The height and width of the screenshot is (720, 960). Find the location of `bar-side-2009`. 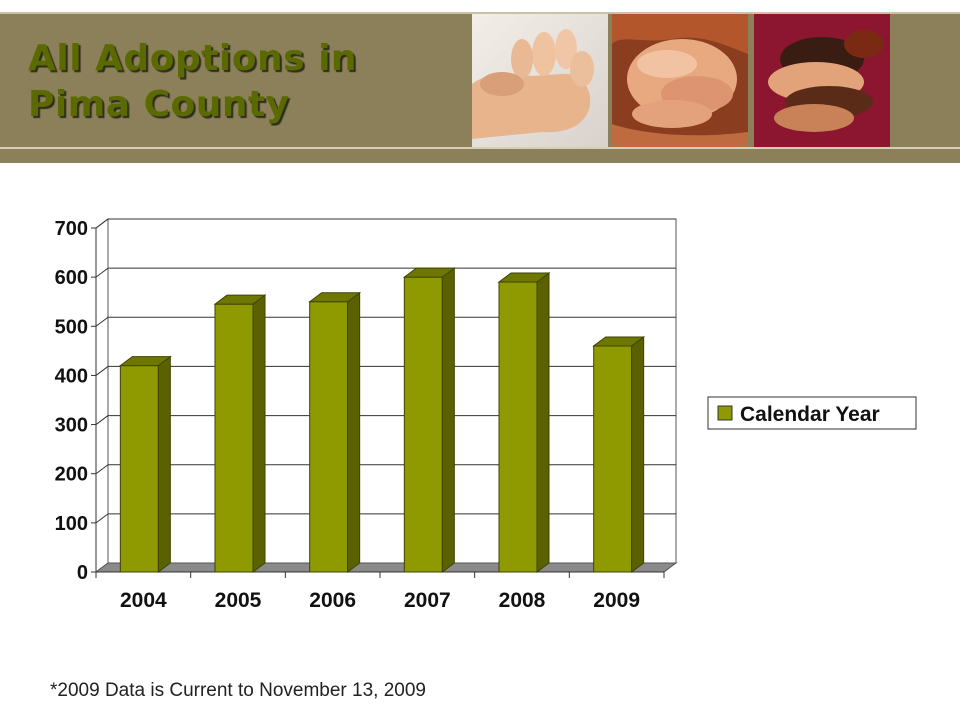

bar-side-2009 is located at coordinates (638, 454).